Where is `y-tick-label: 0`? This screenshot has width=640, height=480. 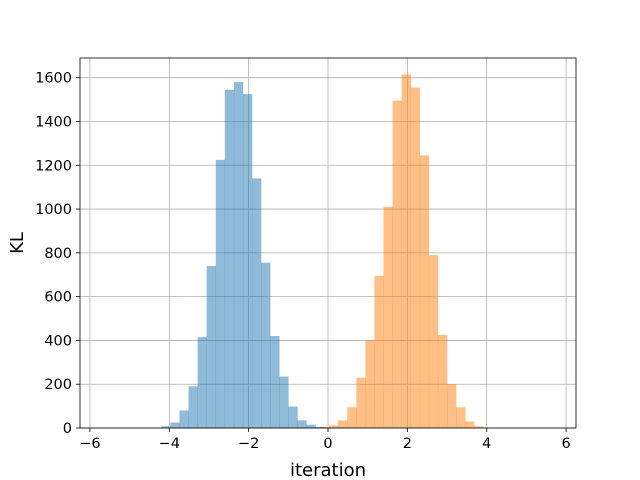
y-tick-label: 0 is located at coordinates (67, 429).